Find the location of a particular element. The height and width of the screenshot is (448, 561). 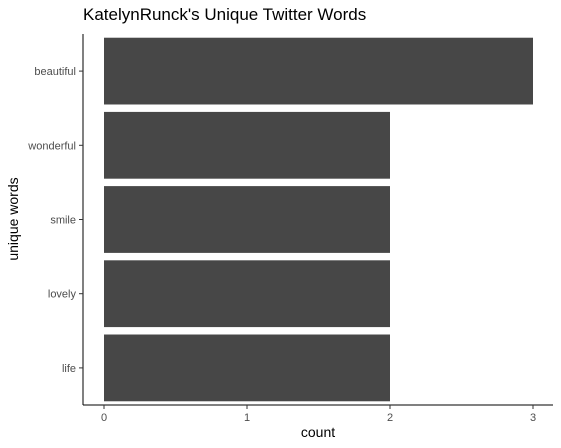

bar-lovely is located at coordinates (247, 294).